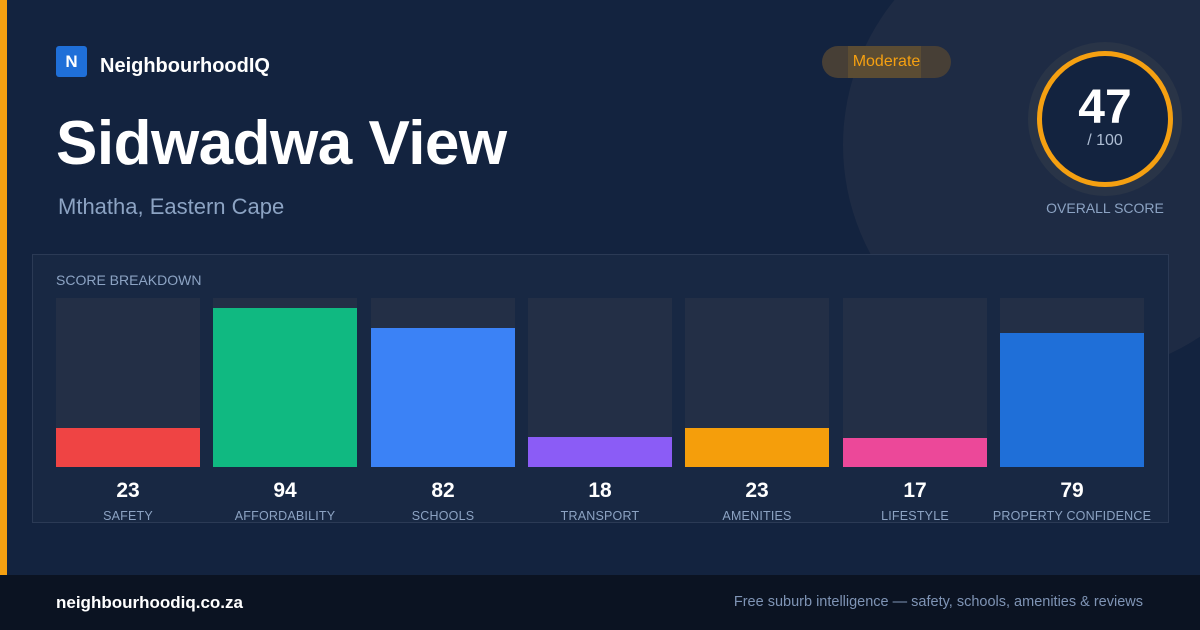 The height and width of the screenshot is (630, 1200). What do you see at coordinates (71, 61) in the screenshot?
I see `brand-logo-icon: N` at bounding box center [71, 61].